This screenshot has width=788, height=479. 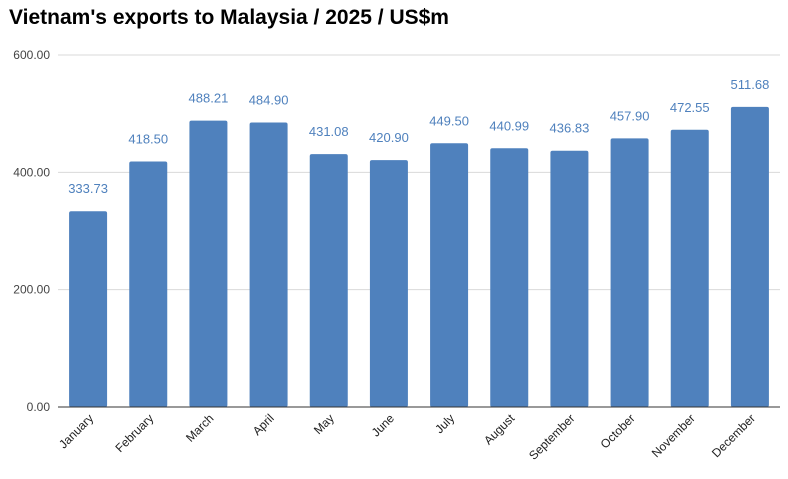 I want to click on x-tick-label: April, so click(x=263, y=424).